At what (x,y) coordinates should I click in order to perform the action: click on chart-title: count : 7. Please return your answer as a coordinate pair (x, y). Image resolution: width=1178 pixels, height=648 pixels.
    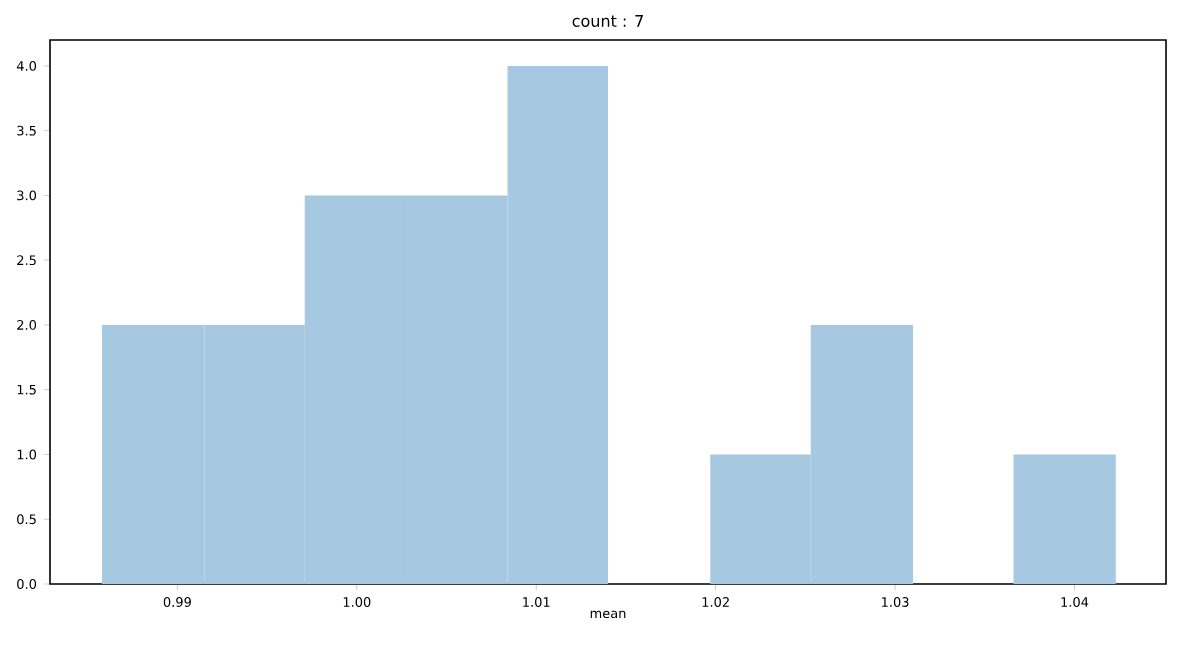
    Looking at the image, I should click on (607, 21).